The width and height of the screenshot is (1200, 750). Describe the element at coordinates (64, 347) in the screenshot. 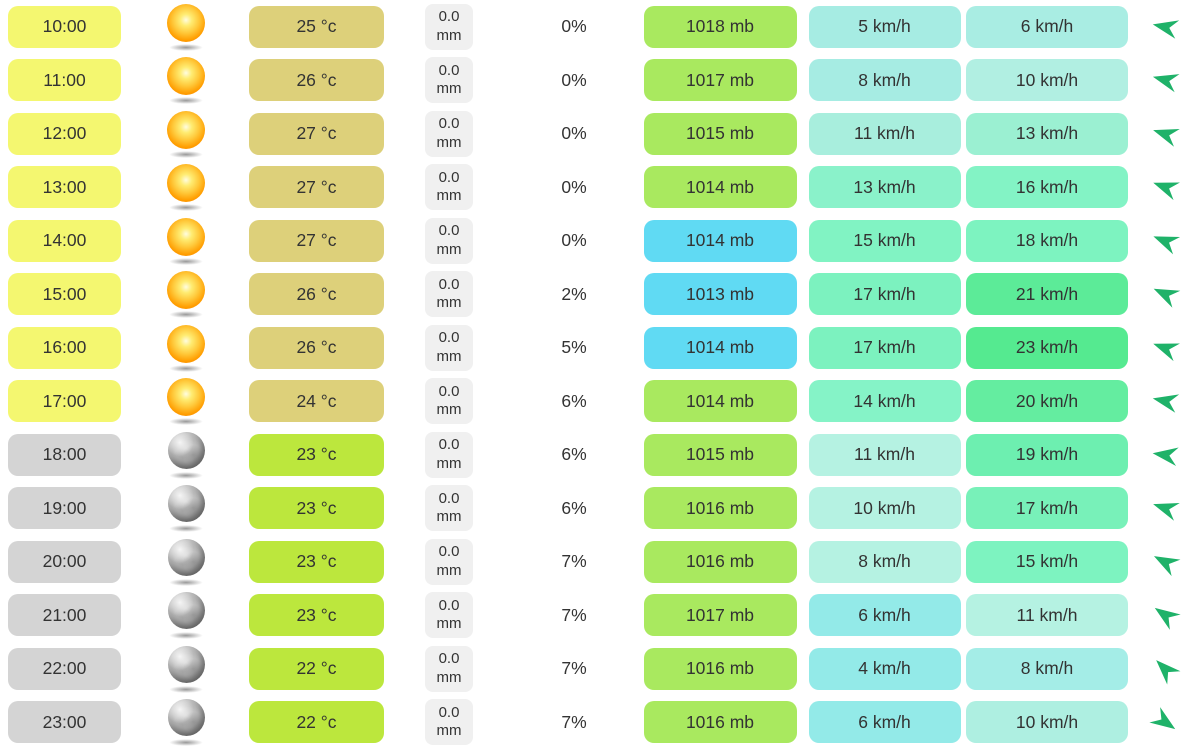

I see `time-badge: 16:00` at that location.